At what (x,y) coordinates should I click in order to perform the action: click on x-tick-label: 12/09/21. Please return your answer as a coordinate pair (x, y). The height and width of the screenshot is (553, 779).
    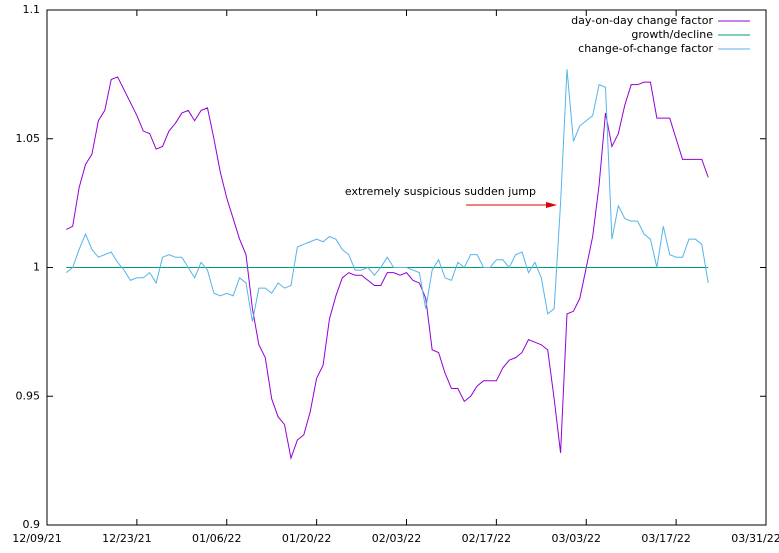
    Looking at the image, I should click on (36, 538).